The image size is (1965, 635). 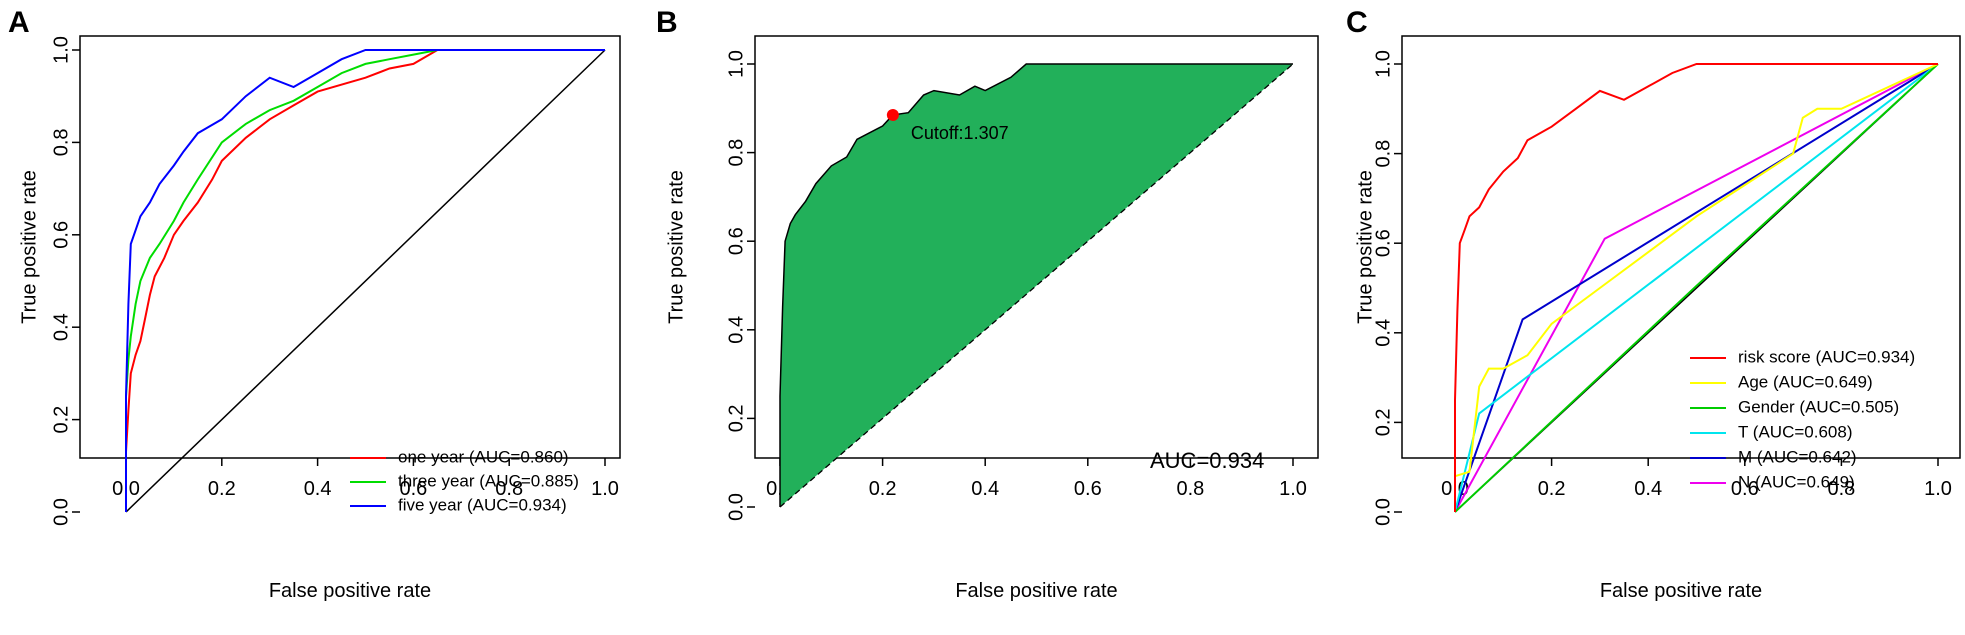 I want to click on legend-label: M (AUC=0.642), so click(x=1797, y=456).